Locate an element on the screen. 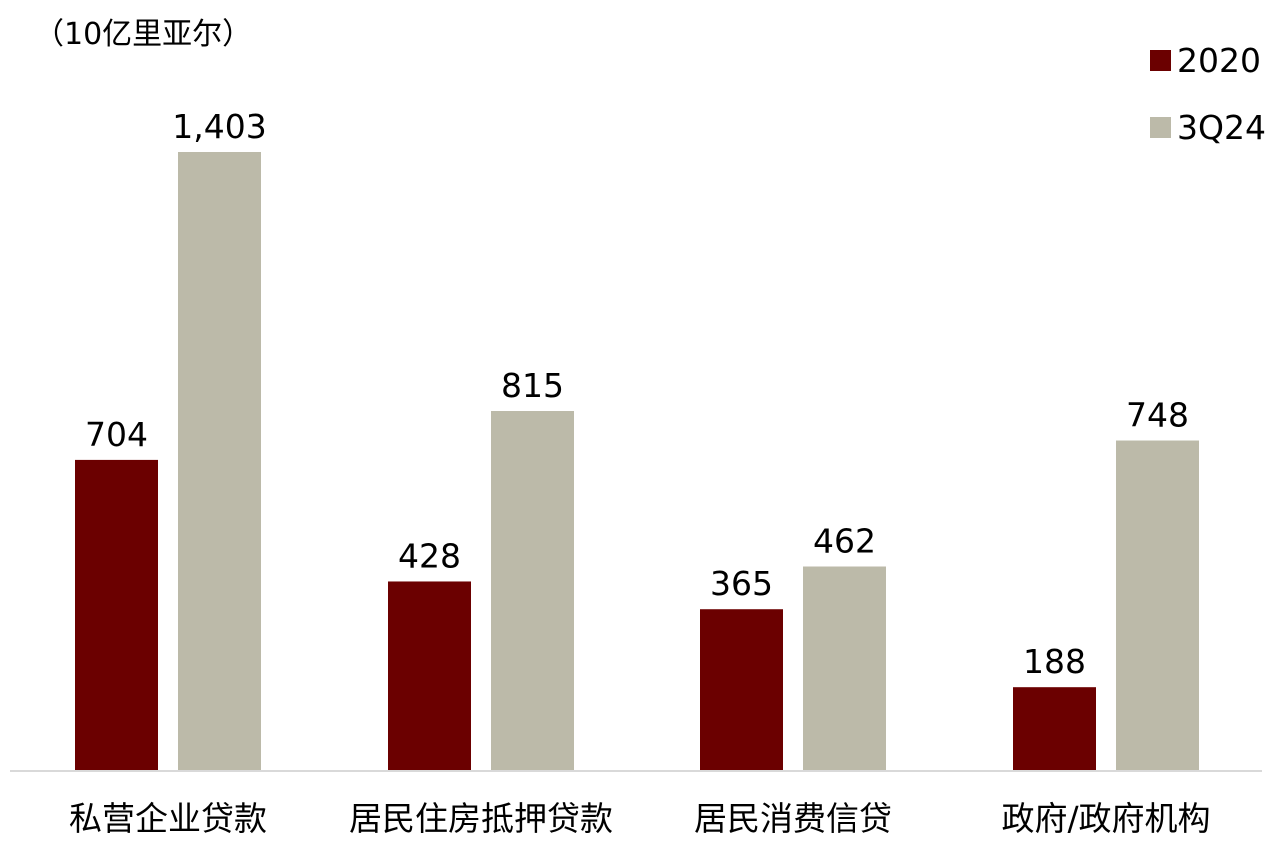 The height and width of the screenshot is (849, 1281). legend: 2020 3Q24 is located at coordinates (1208, 94).